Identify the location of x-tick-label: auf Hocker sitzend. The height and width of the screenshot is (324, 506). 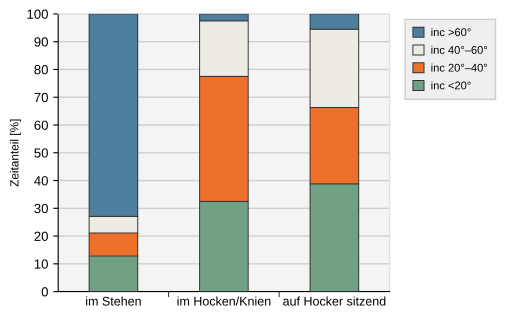
(334, 301).